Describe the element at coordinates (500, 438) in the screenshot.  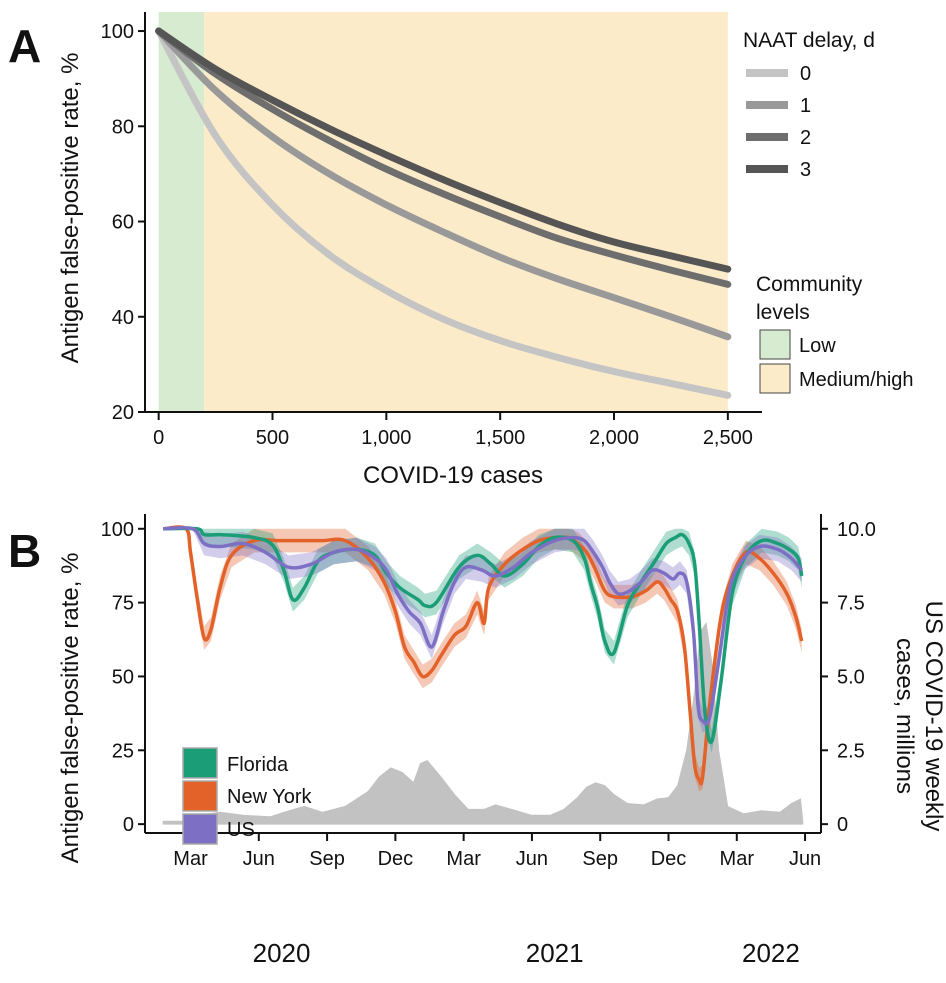
I see `panel-a-x-tick-label: 1,500` at that location.